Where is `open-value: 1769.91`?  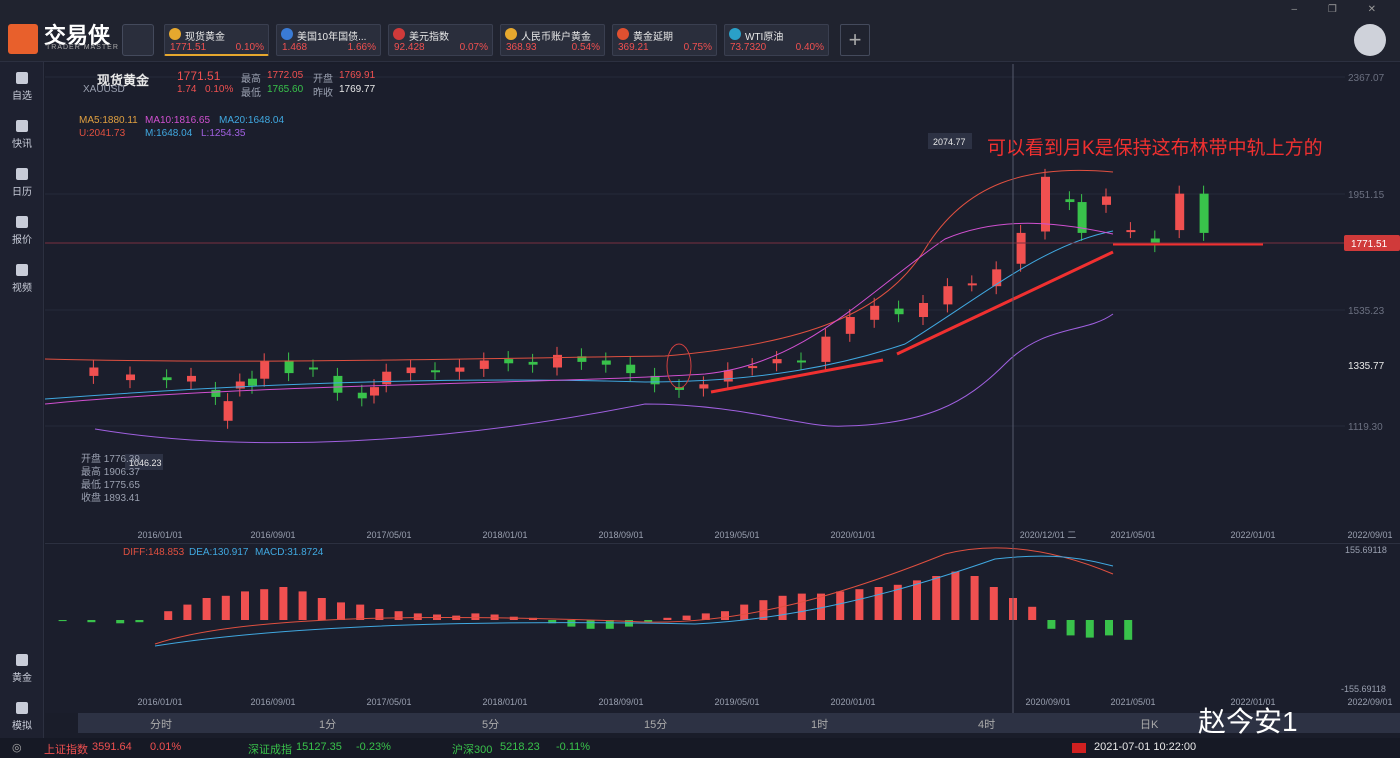 open-value: 1769.91 is located at coordinates (357, 75).